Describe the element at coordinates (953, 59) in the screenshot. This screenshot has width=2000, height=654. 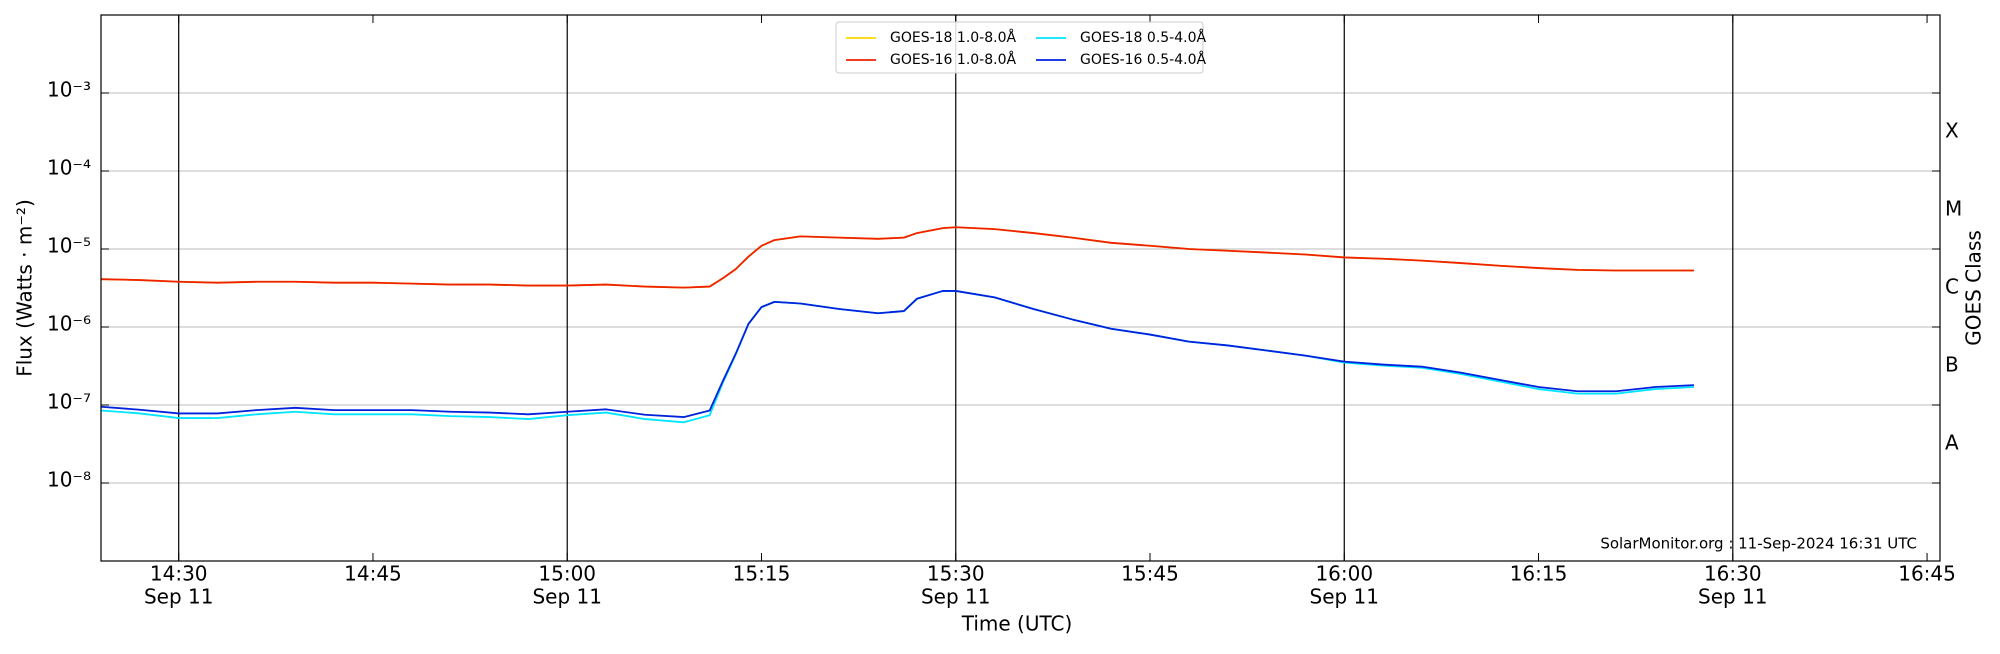
I see `legend-label: GOES-16 1.0-8.0Å` at that location.